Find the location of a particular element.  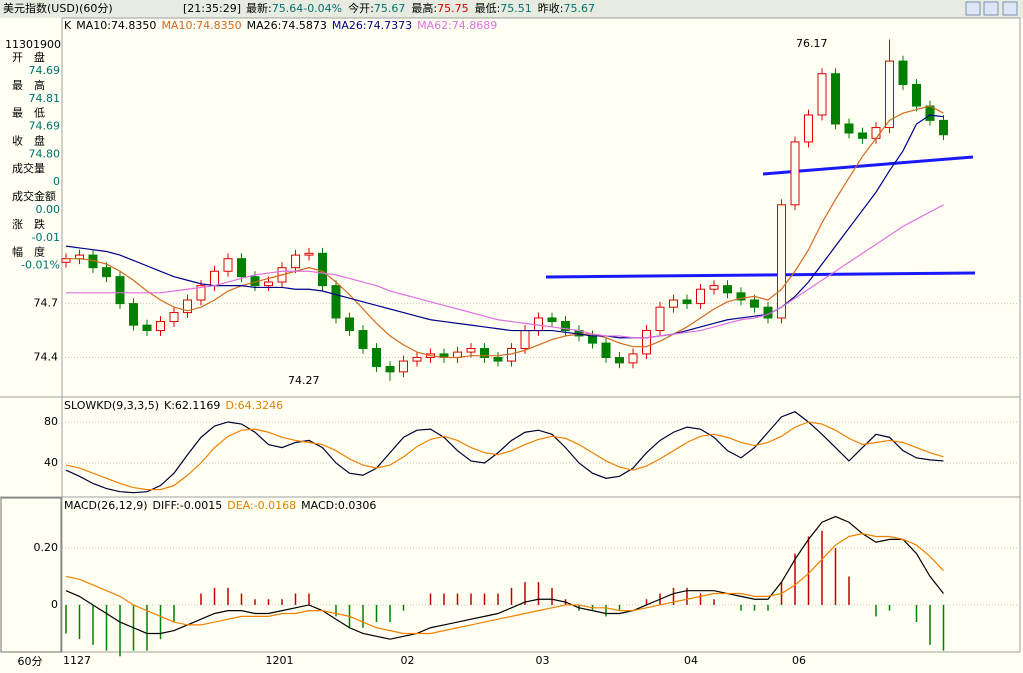

x-tick-label: 02 is located at coordinates (408, 660).